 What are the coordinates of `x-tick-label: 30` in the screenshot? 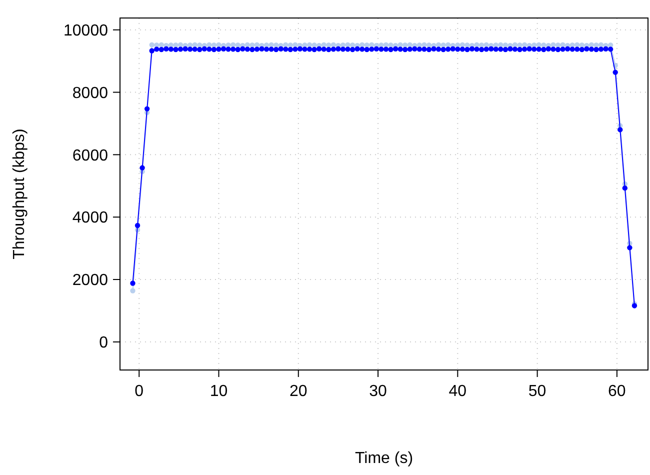 It's located at (378, 391).